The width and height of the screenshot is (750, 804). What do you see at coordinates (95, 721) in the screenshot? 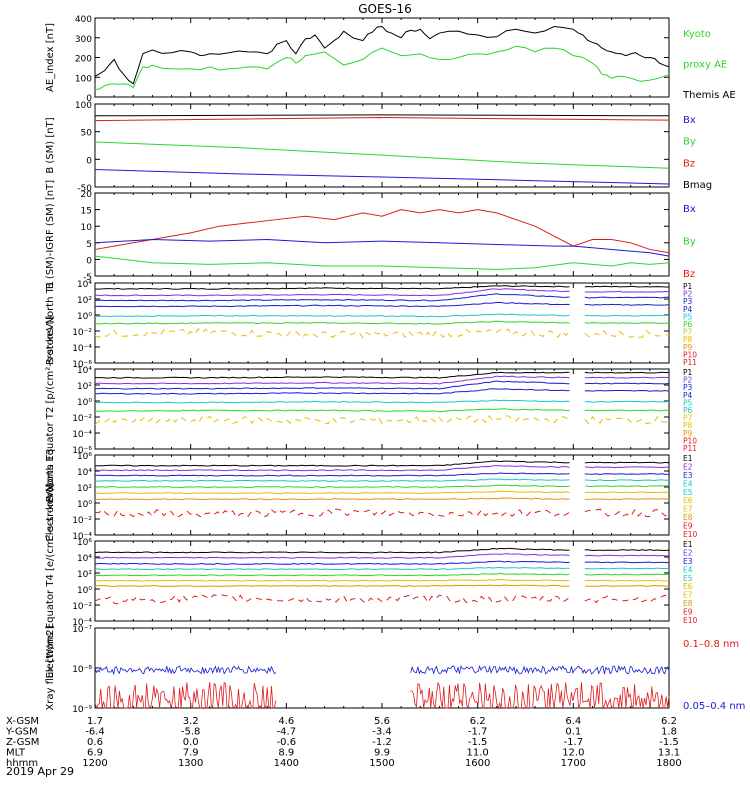
I see `x-row-value: 1.7` at bounding box center [95, 721].